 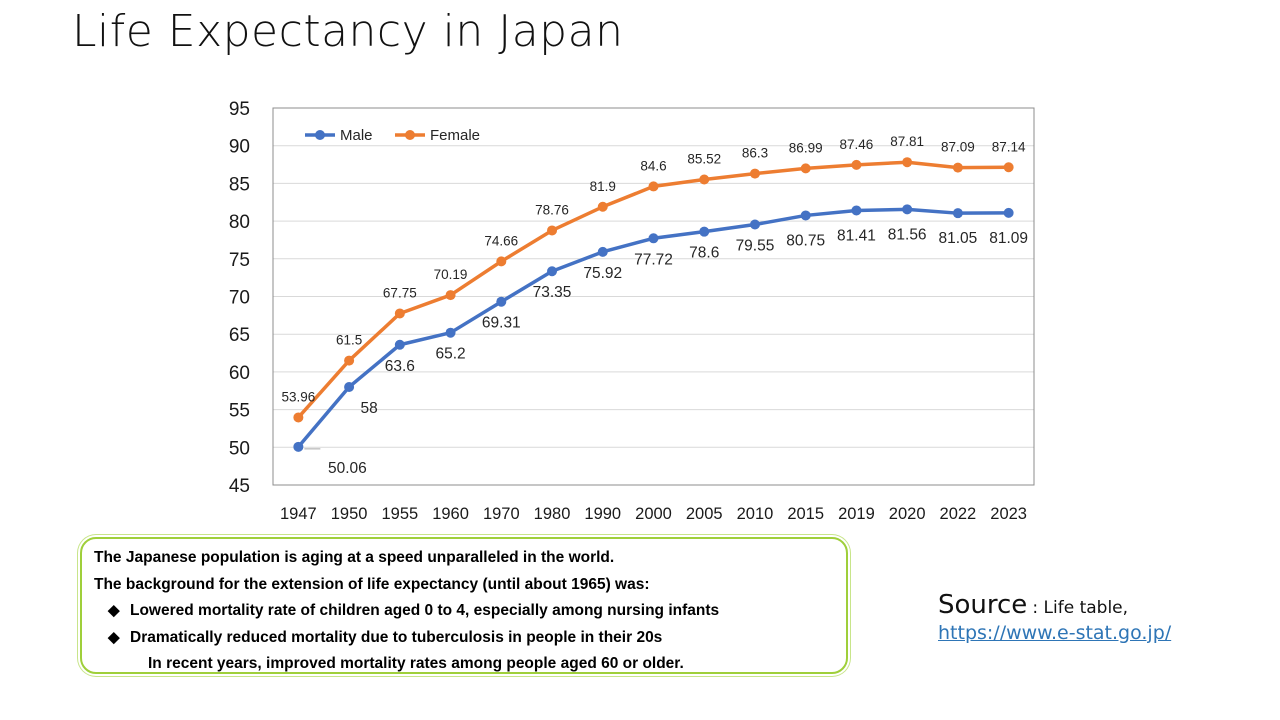 I want to click on female-data-label: 61.5, so click(x=349, y=340).